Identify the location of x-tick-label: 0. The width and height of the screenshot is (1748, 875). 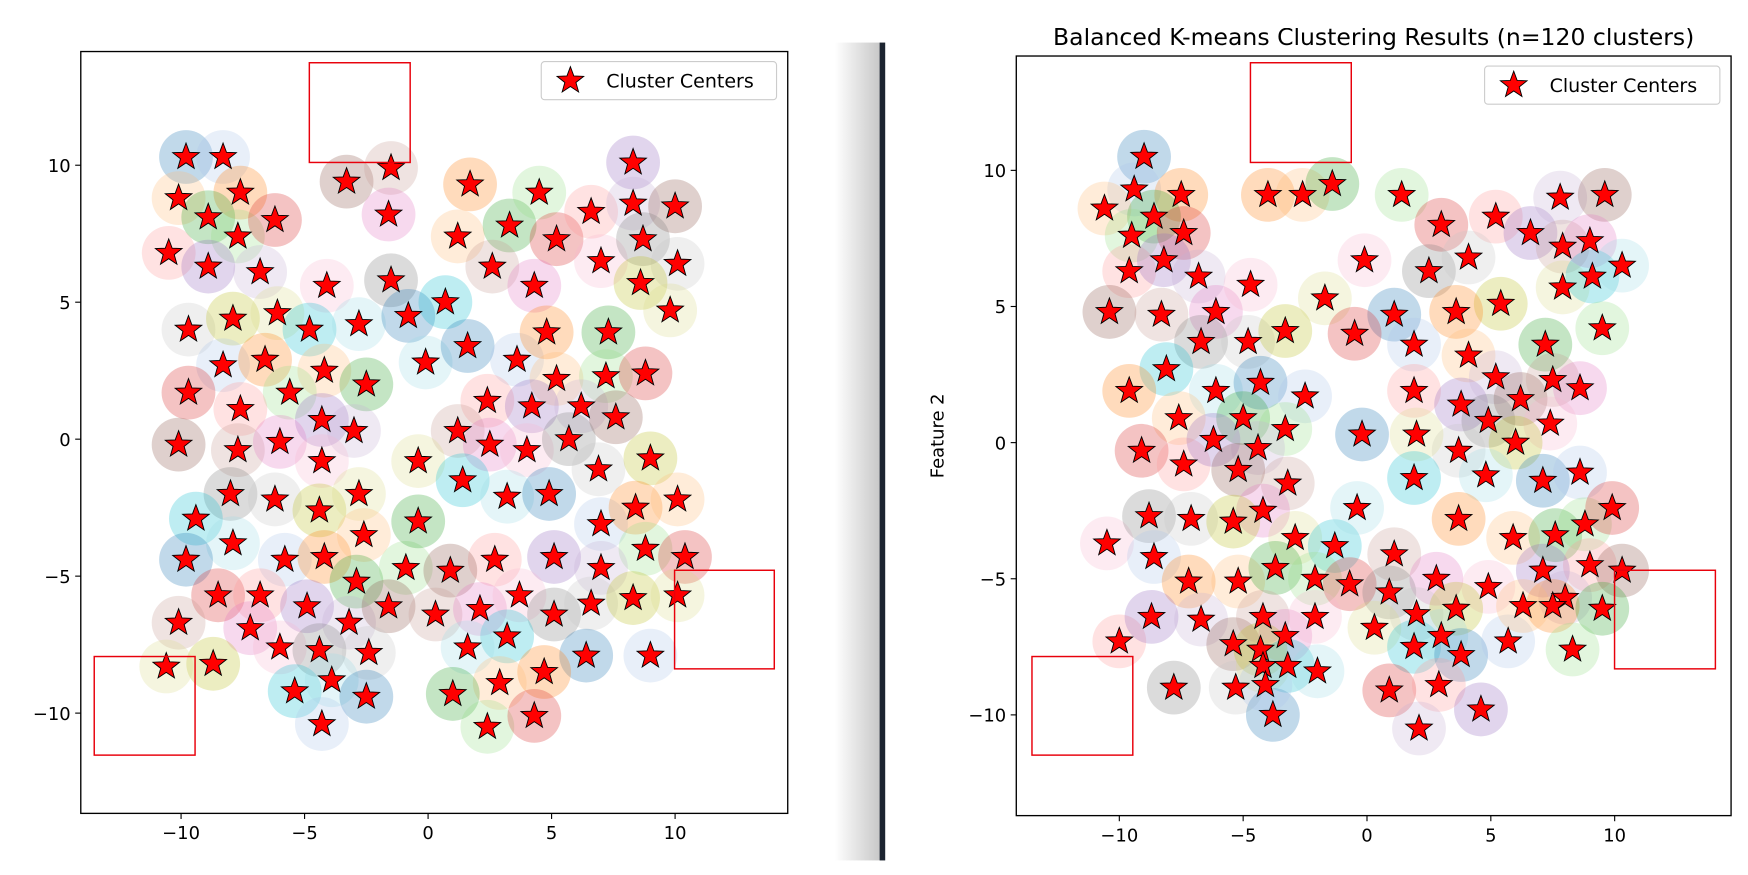
(1366, 835).